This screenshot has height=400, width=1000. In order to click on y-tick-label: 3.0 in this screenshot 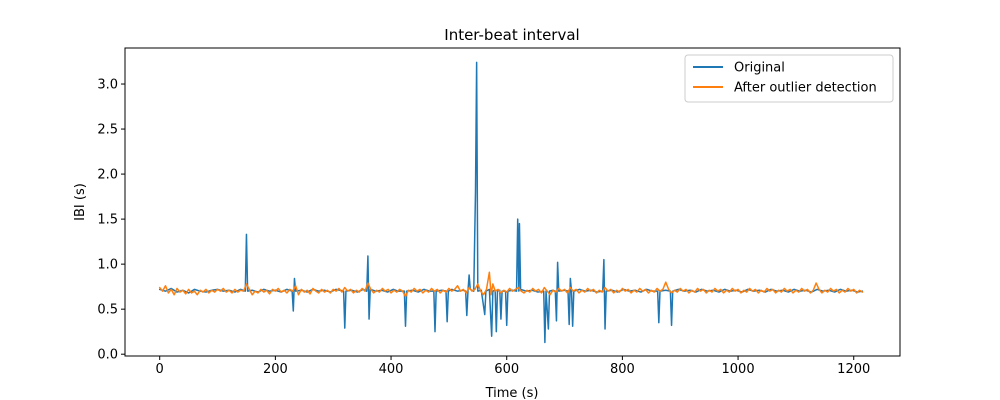, I will do `click(107, 85)`.